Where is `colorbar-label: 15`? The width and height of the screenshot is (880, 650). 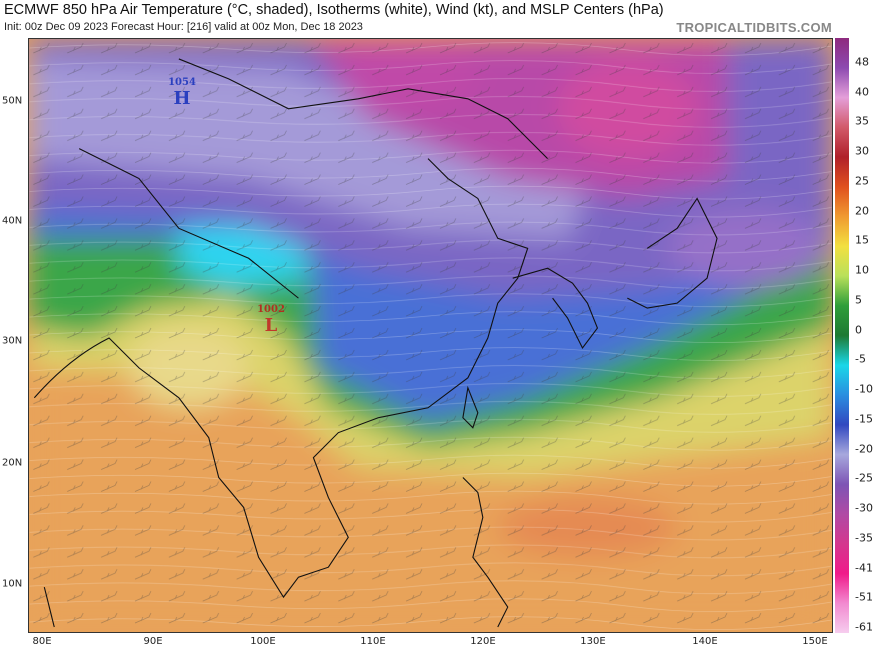 colorbar-label: 15 is located at coordinates (862, 240).